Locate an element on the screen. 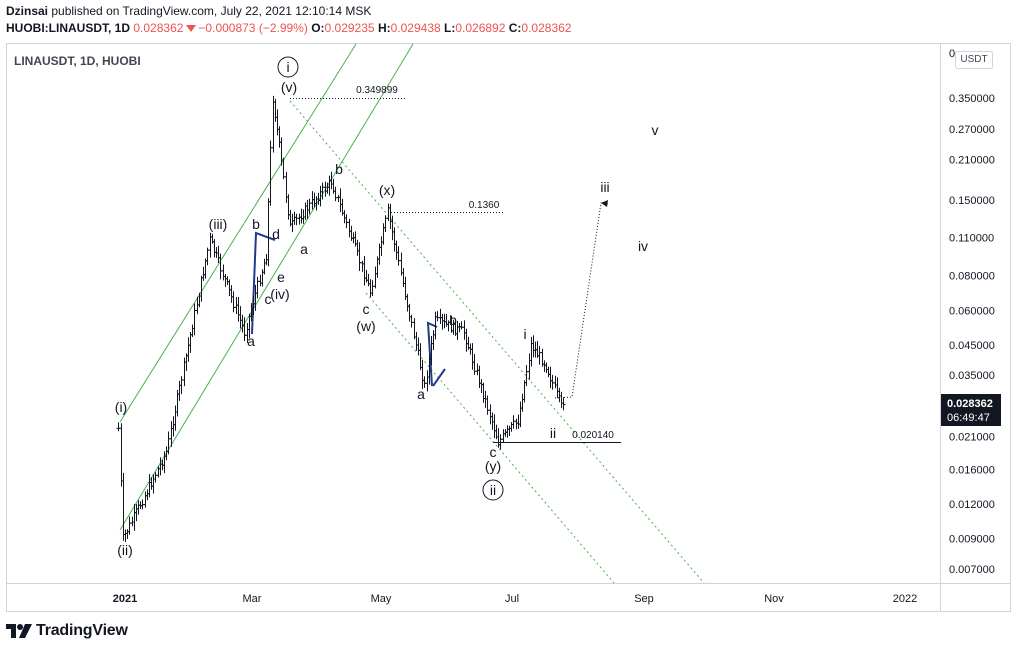 The height and width of the screenshot is (649, 1016). time-axis: 2021 Mar May Jul Sep Nov 2022 is located at coordinates (515, 599).